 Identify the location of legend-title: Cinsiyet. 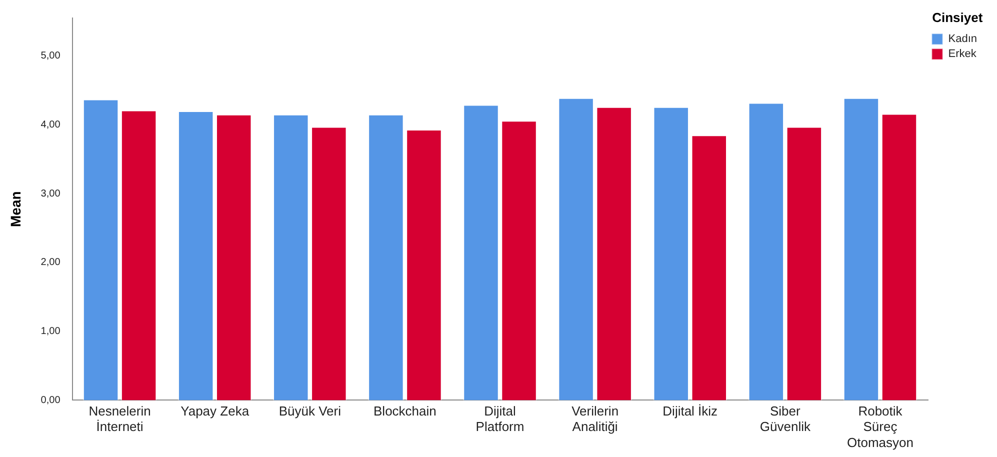
(958, 18).